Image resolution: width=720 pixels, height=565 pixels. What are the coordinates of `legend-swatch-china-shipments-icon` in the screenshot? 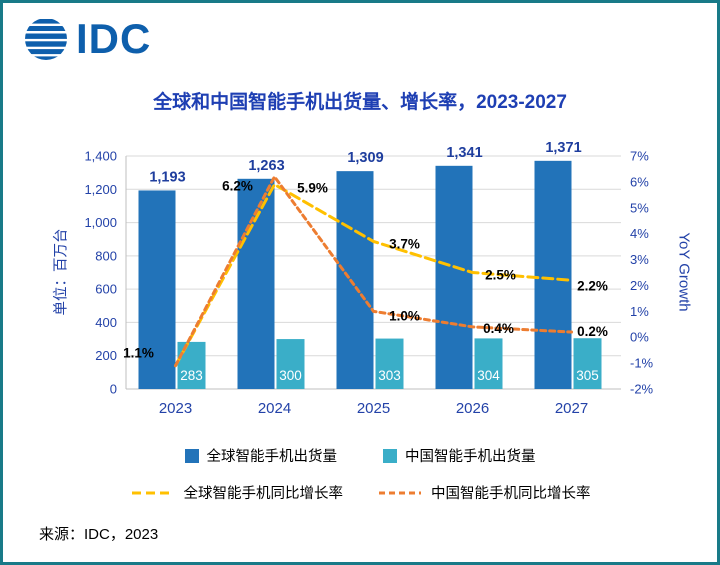 It's located at (390, 455).